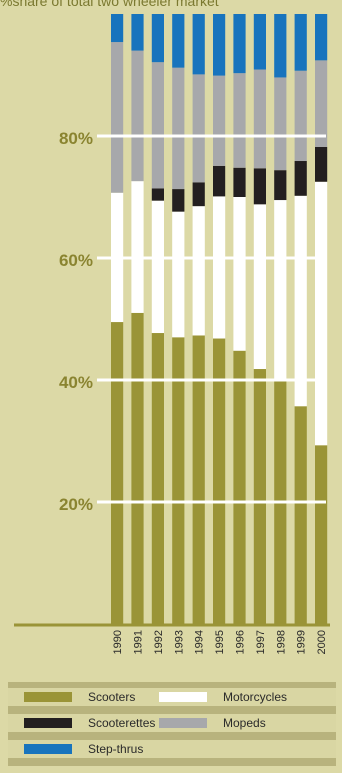 The width and height of the screenshot is (342, 773). What do you see at coordinates (300, 178) in the screenshot?
I see `bar-segment-scooterettes-1999` at bounding box center [300, 178].